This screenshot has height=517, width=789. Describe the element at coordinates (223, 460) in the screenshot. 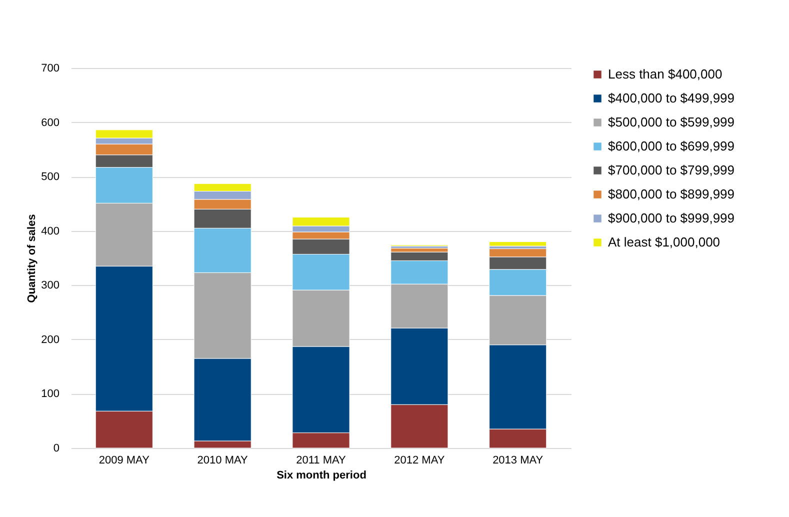

I see `x-tick-label: 2010 MAY` at that location.